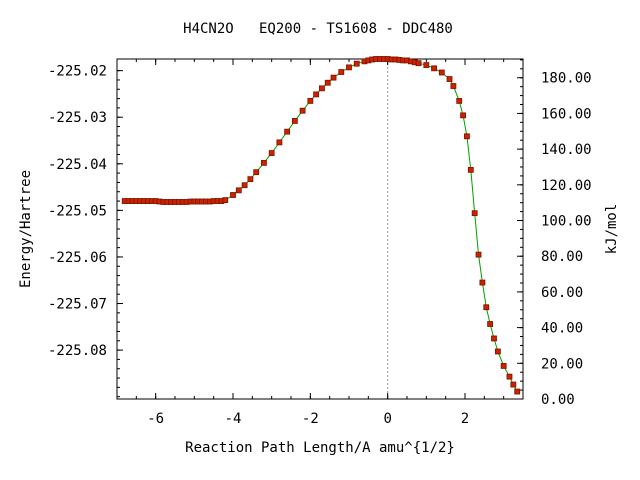 Image resolution: width=640 pixels, height=480 pixels. Describe the element at coordinates (566, 114) in the screenshot. I see `y2-tick-label: 160.00` at that location.